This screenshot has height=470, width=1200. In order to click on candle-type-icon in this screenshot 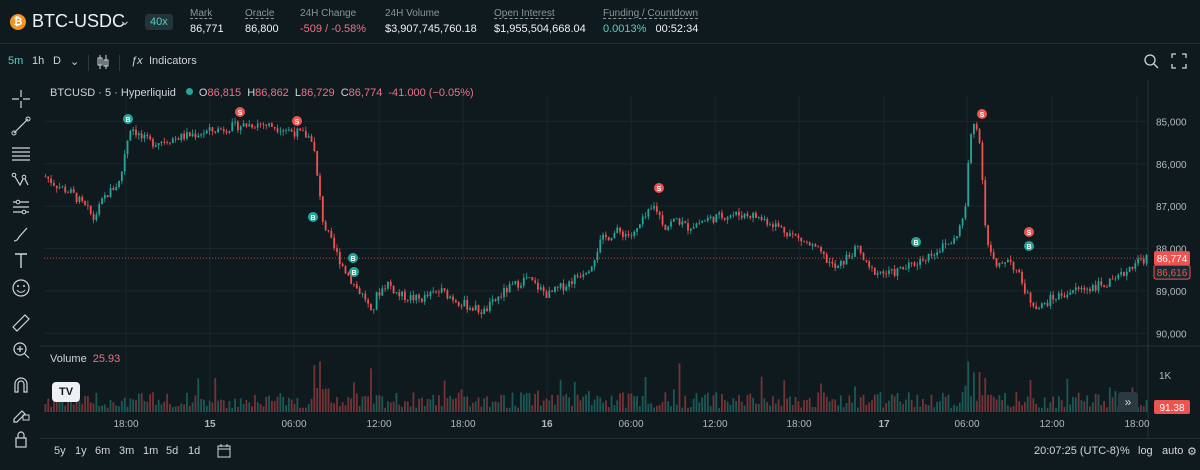, I will do `click(103, 63)`.